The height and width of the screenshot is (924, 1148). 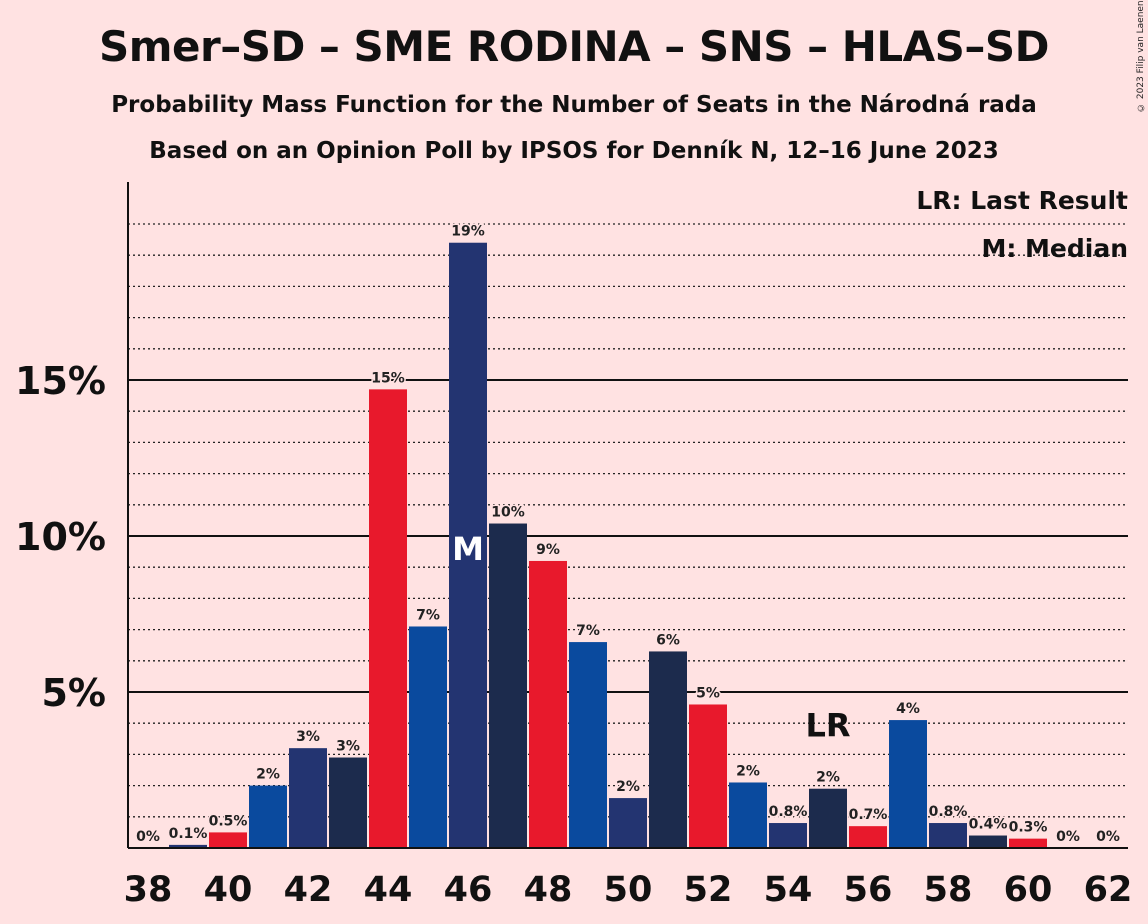 What do you see at coordinates (388, 378) in the screenshot?
I see `bar-value-label: 15%` at bounding box center [388, 378].